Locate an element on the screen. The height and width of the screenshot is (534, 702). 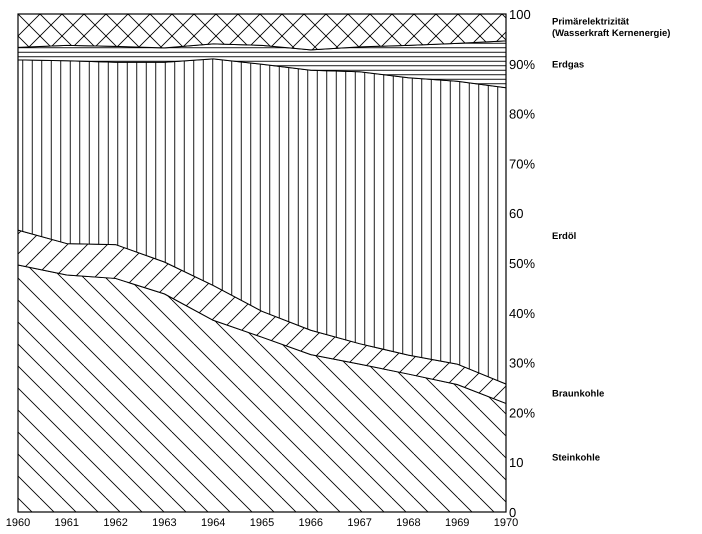
x-tick-label: 1960 is located at coordinates (18, 523).